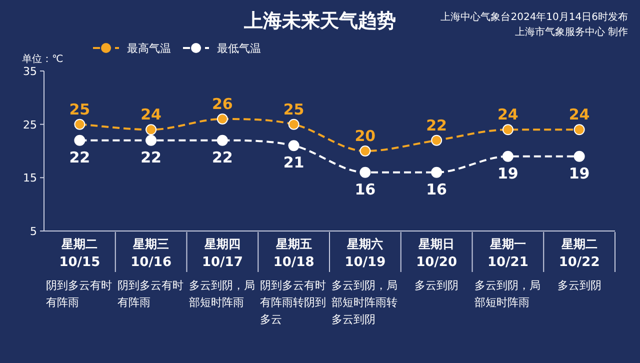 The image size is (640, 363). What do you see at coordinates (320, 21) in the screenshot?
I see `title: 上海未来天气趋势` at bounding box center [320, 21].